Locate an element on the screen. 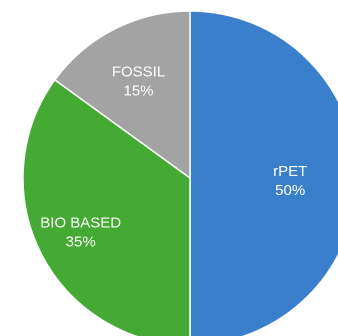  pie-label-rpet: rPET is located at coordinates (290, 171).